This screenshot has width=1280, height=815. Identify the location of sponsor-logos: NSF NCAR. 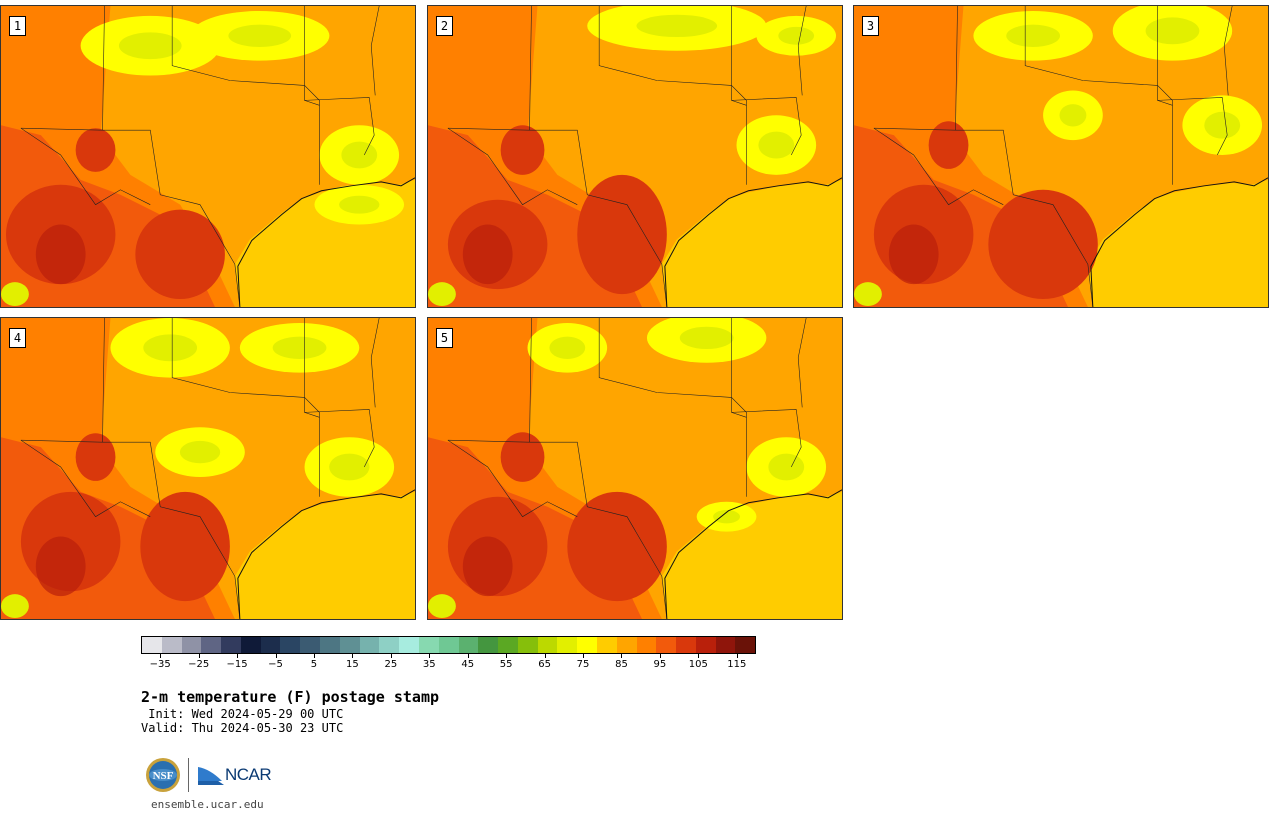
(208, 775).